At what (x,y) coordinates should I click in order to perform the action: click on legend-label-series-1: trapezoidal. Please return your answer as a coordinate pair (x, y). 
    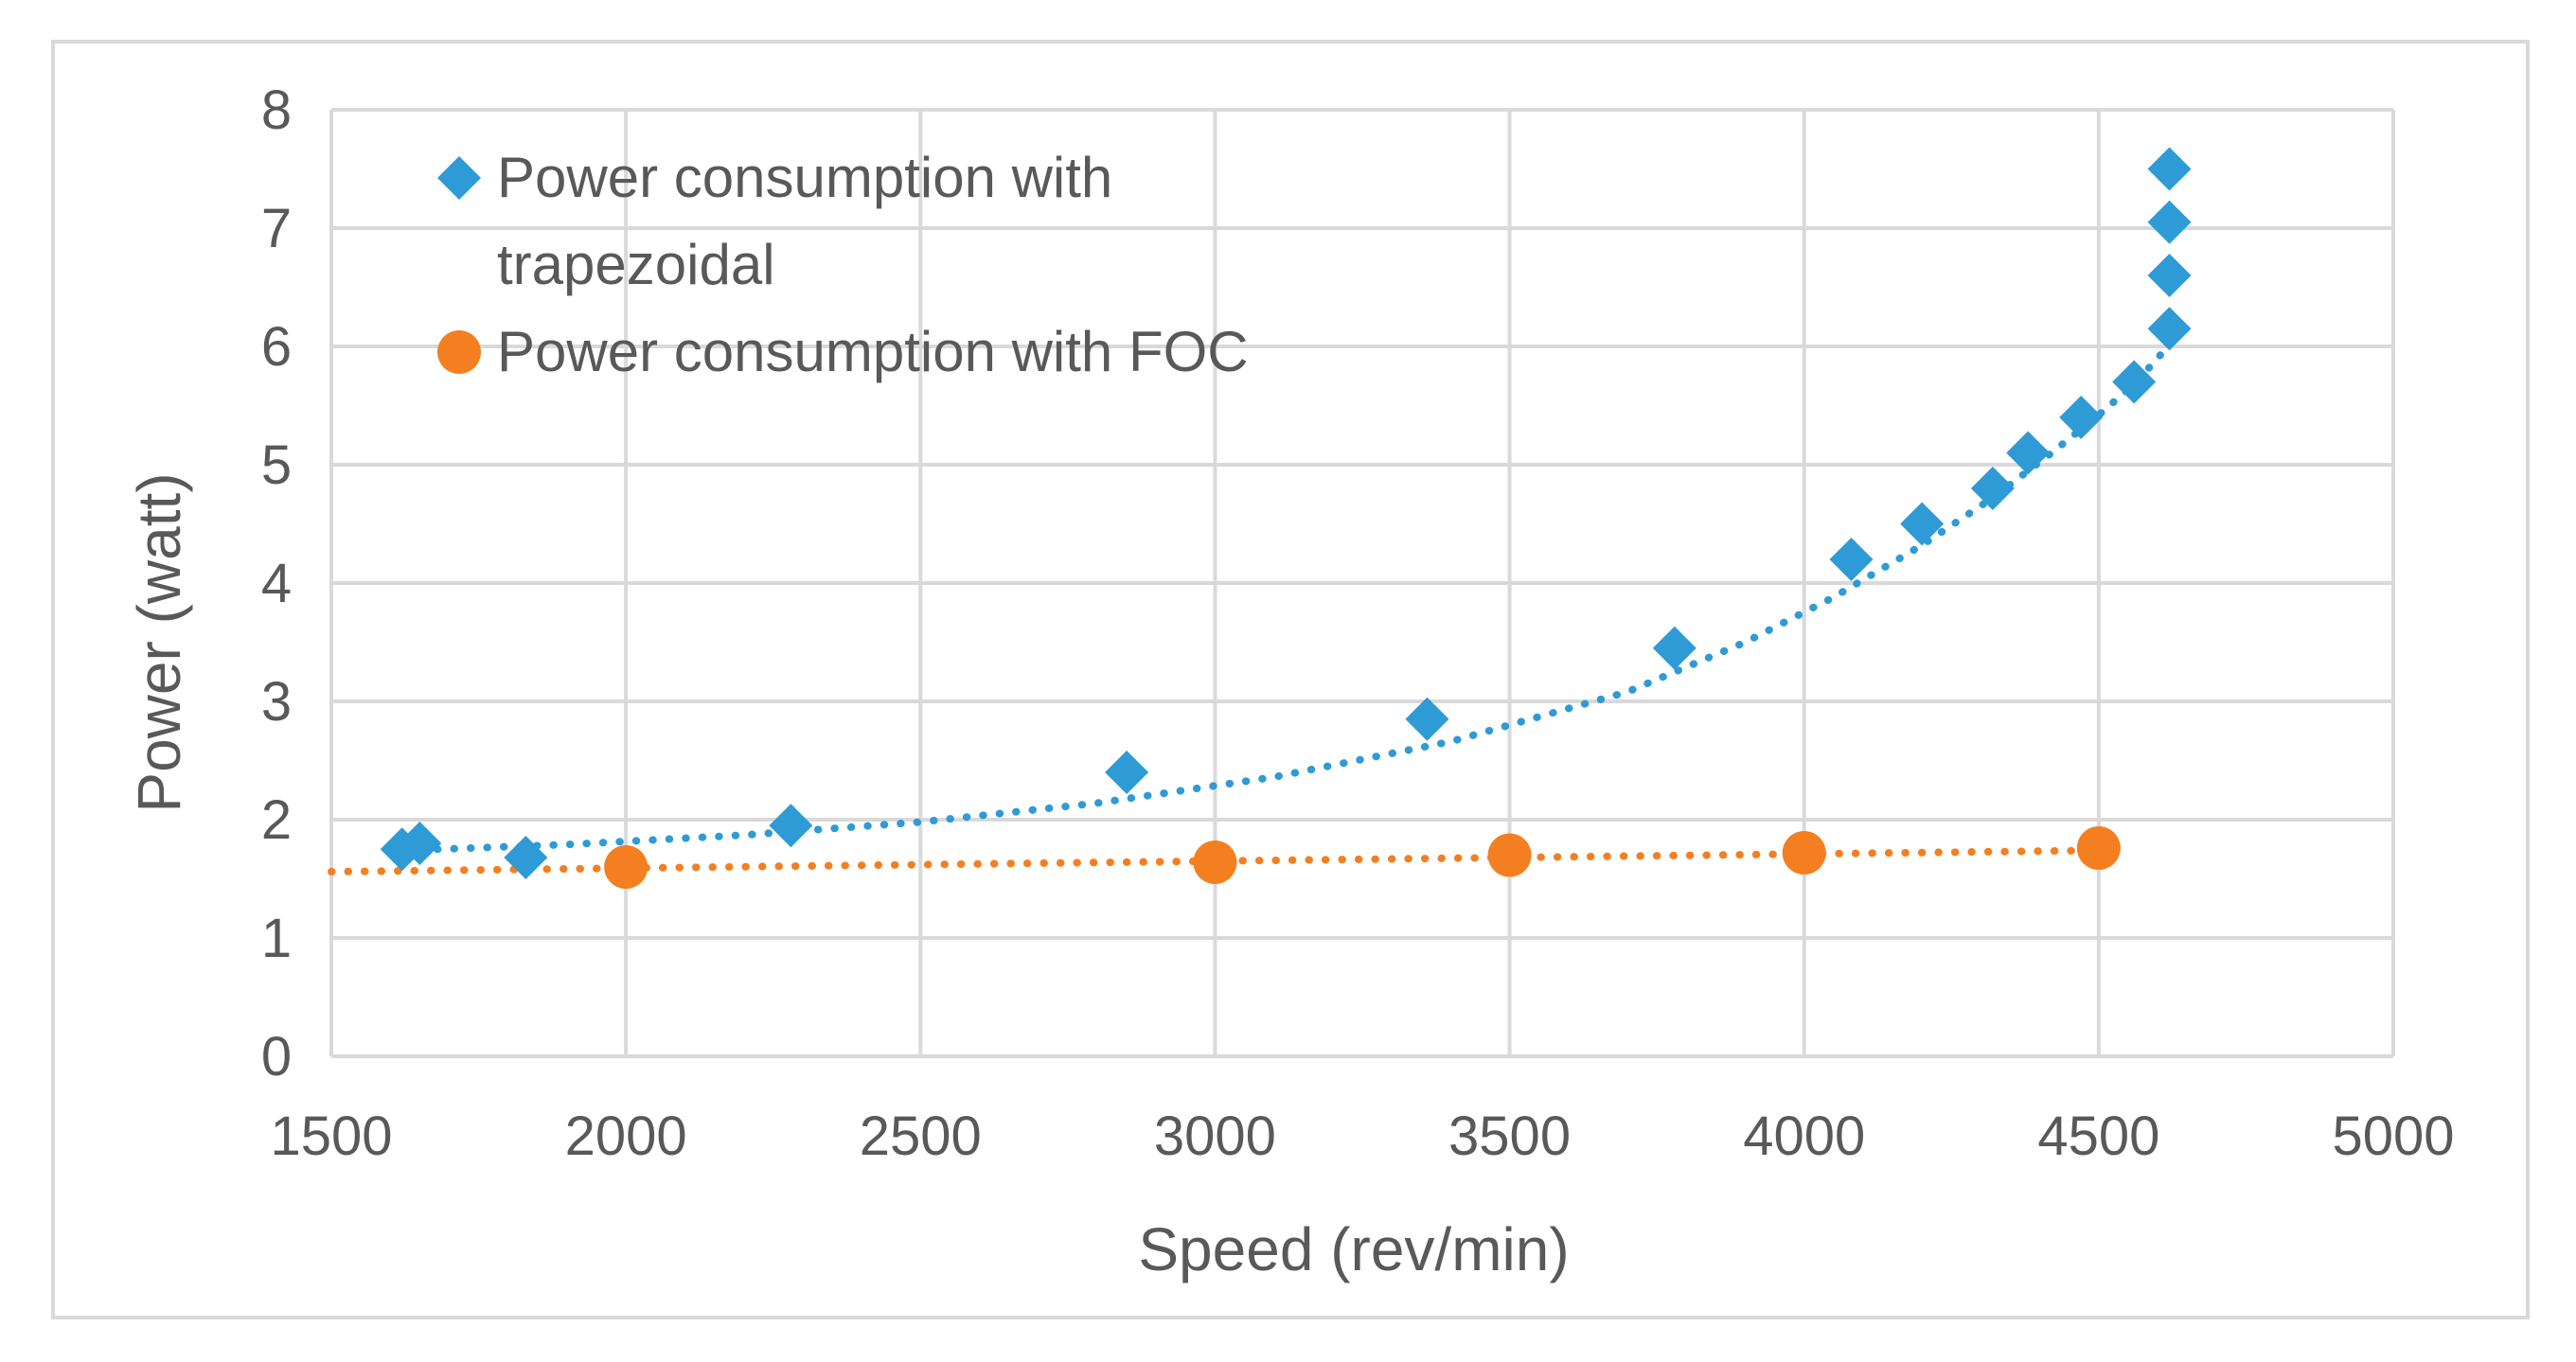
    Looking at the image, I should click on (636, 265).